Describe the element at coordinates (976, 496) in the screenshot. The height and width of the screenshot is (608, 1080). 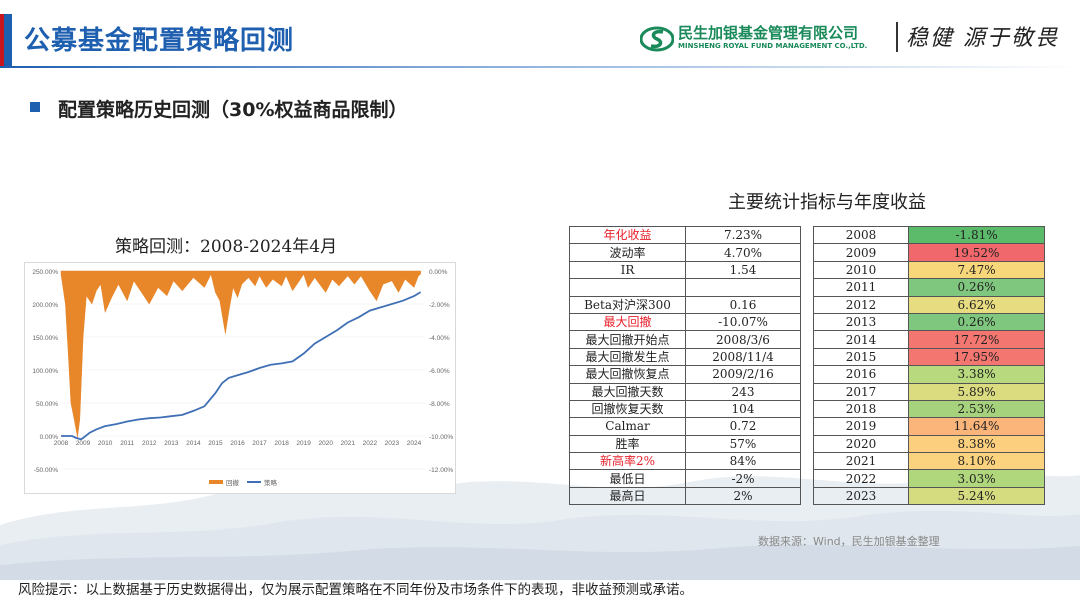
I see `return-cell: 5.24%` at that location.